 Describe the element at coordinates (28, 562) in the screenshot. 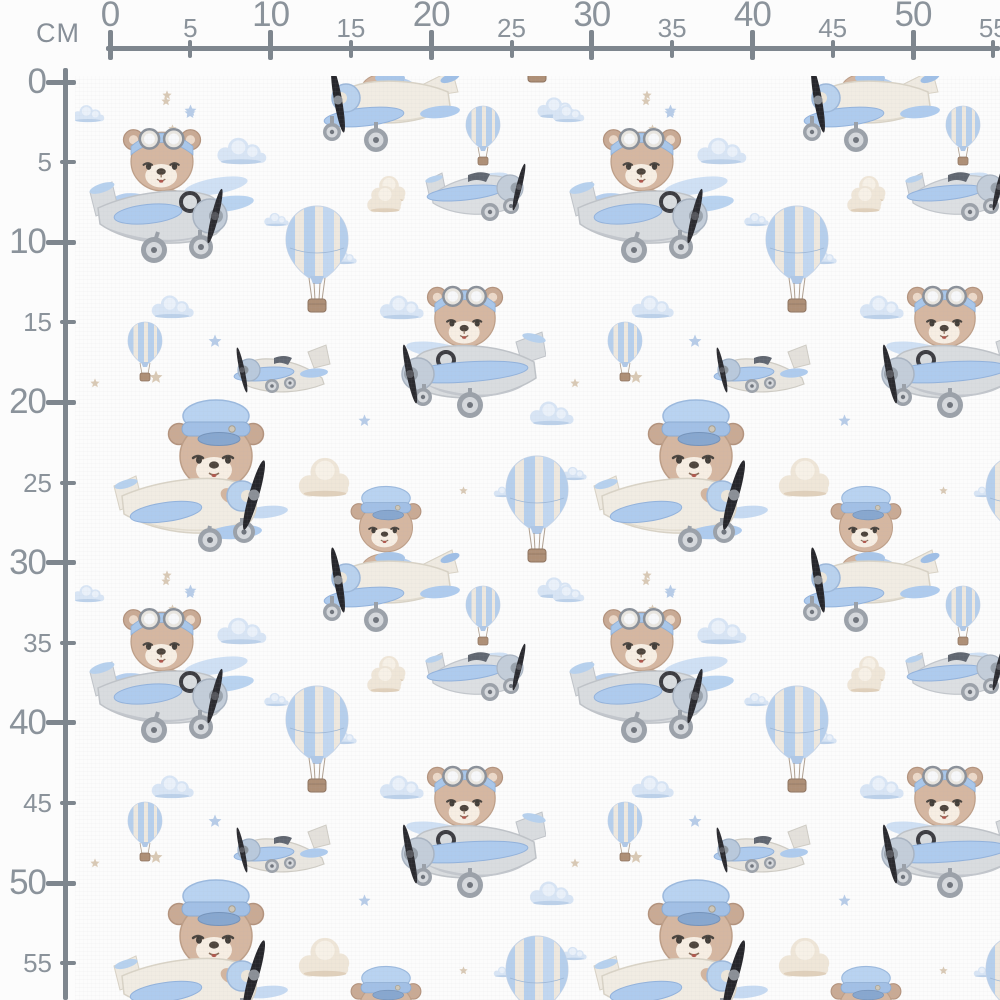

I see `ruler-left-label: 30` at that location.